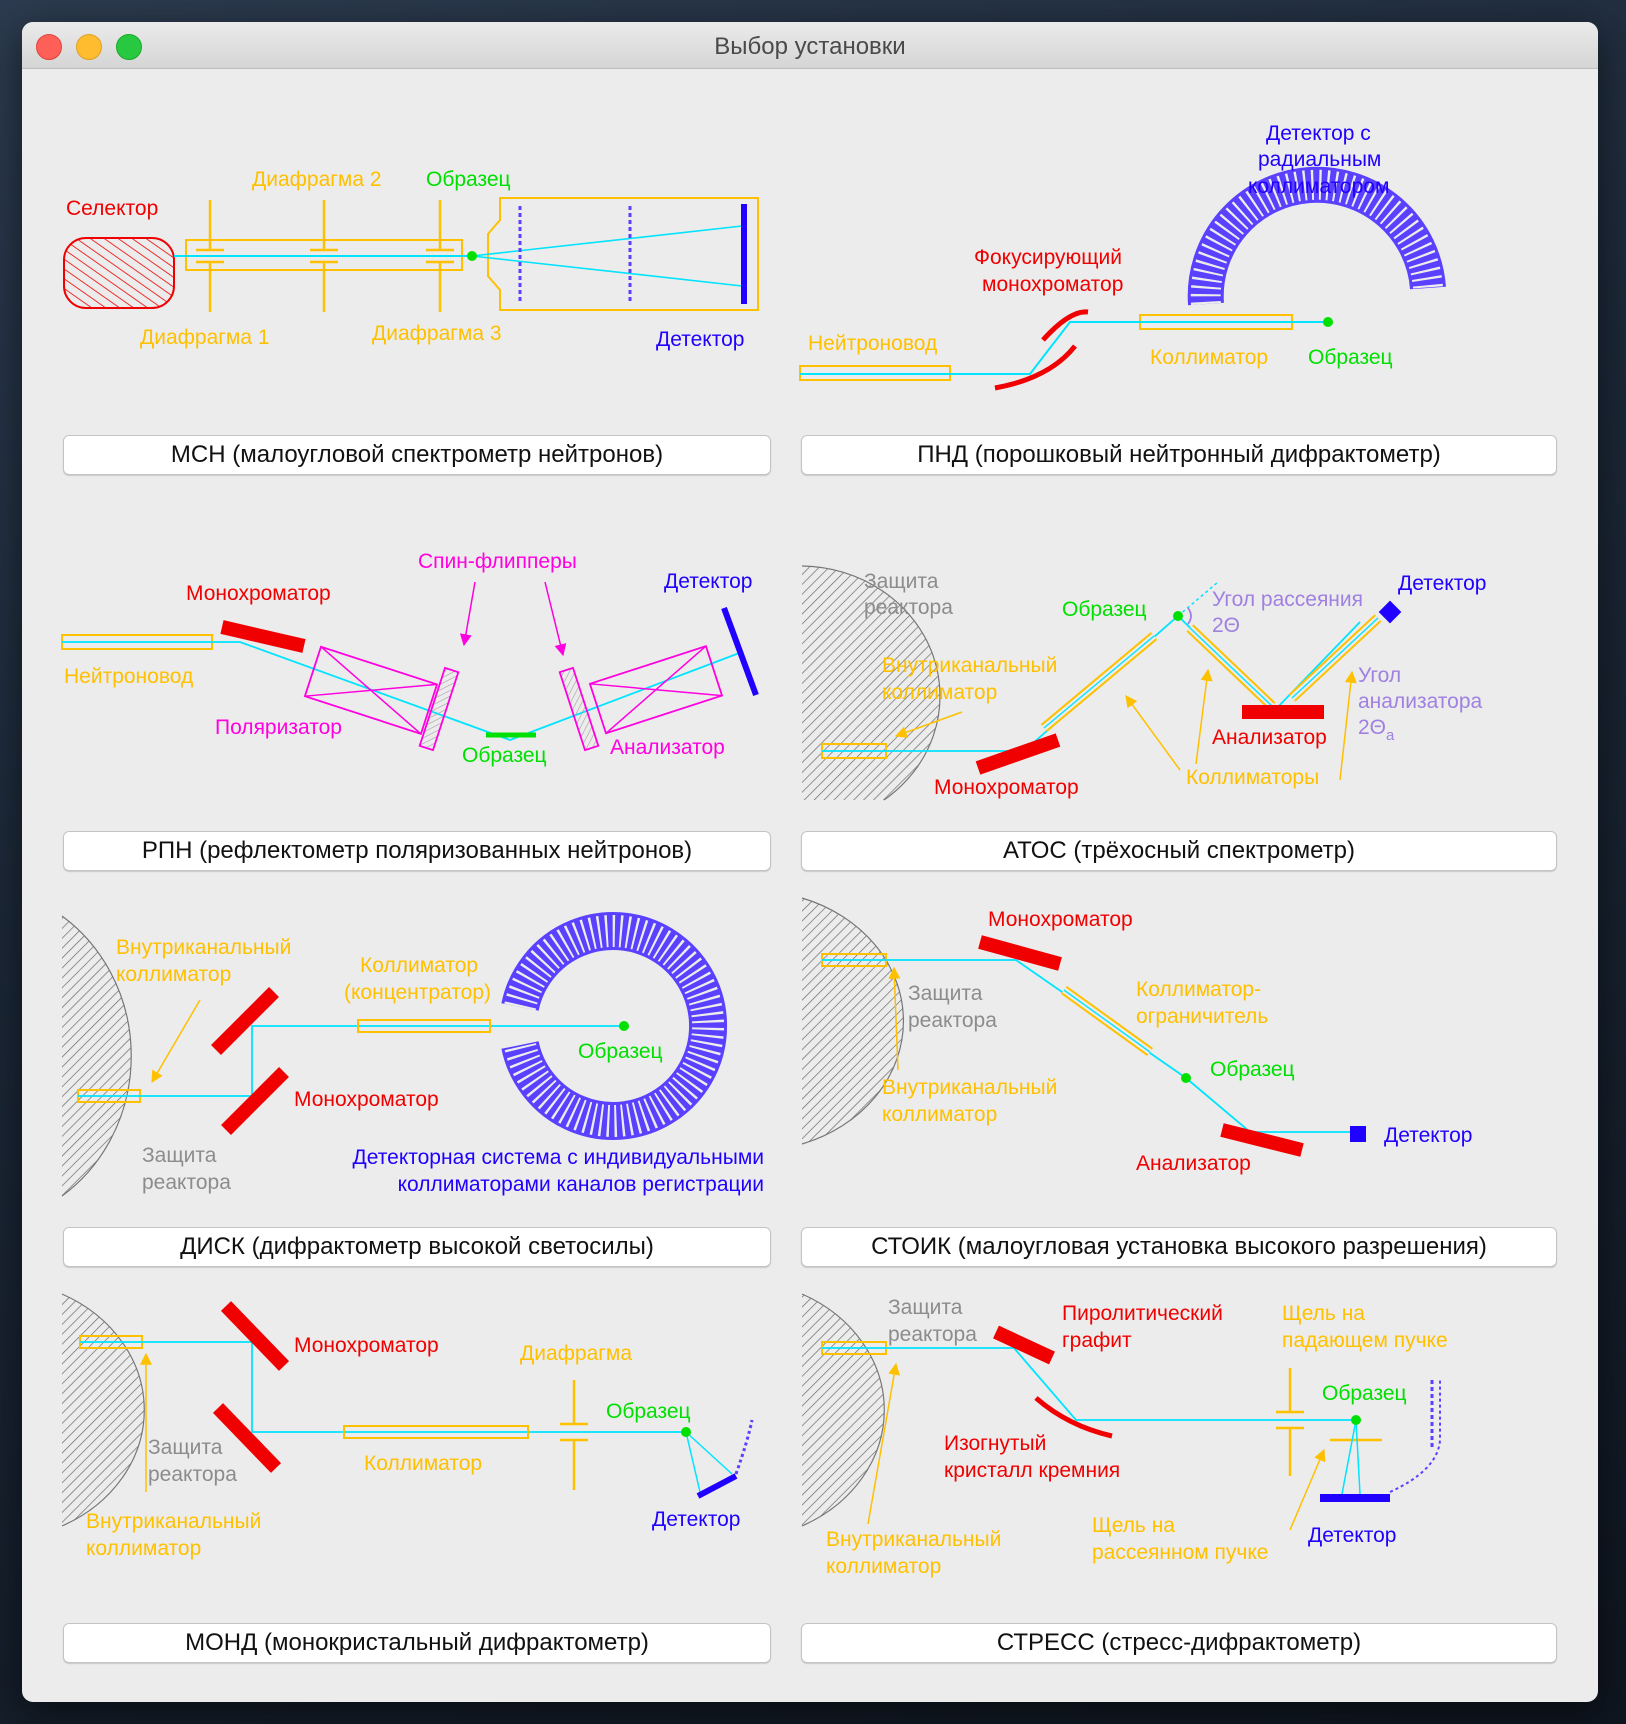 This screenshot has width=1626, height=1724. What do you see at coordinates (620, 1051) in the screenshot?
I see `disk-sample-label: Образец` at bounding box center [620, 1051].